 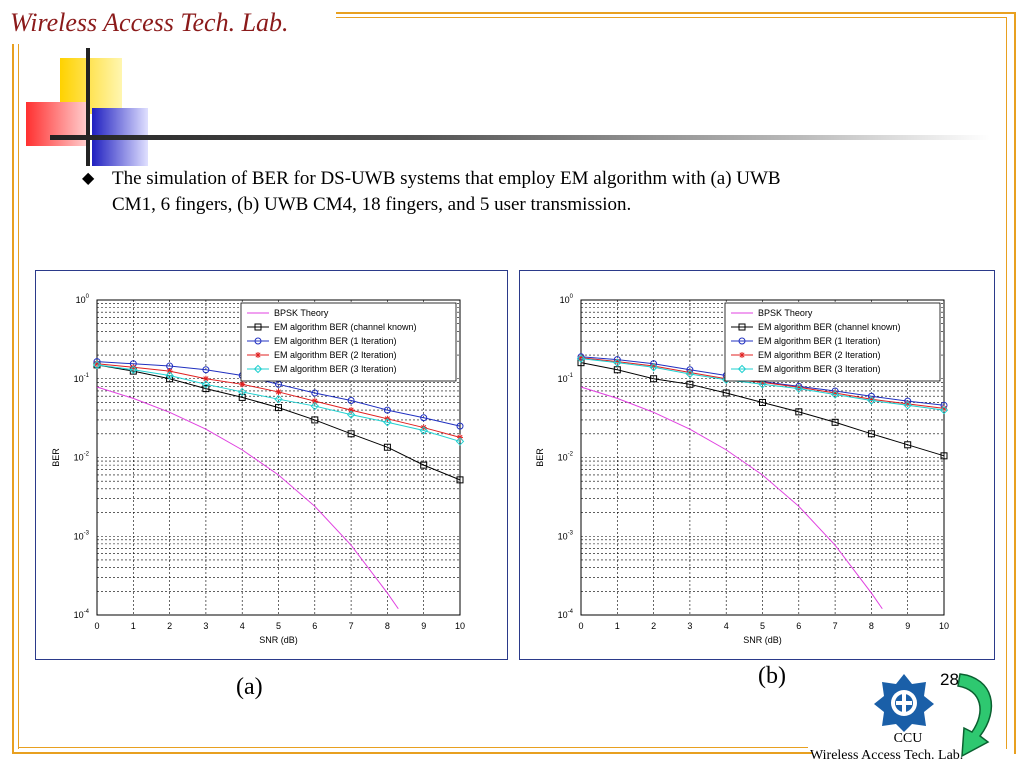 What do you see at coordinates (819, 355) in the screenshot?
I see `legend-label: EM algorithm BER (2 Iteration)` at bounding box center [819, 355].